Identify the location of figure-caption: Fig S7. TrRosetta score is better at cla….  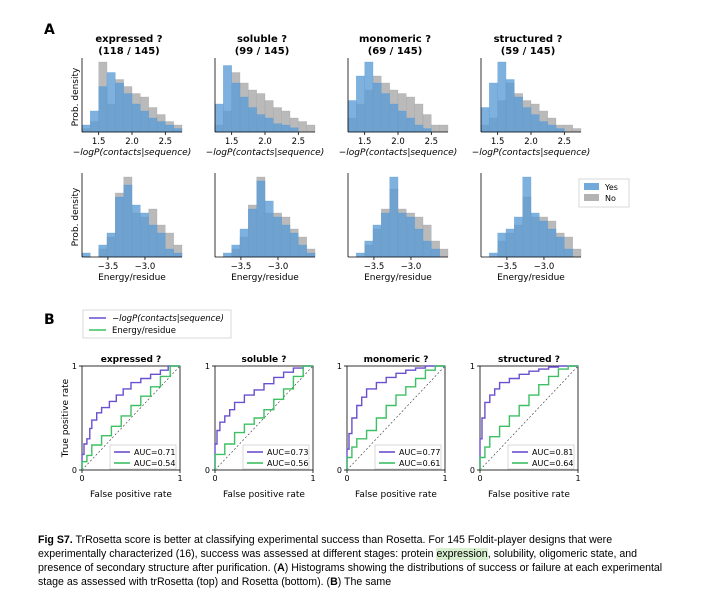
(353, 561).